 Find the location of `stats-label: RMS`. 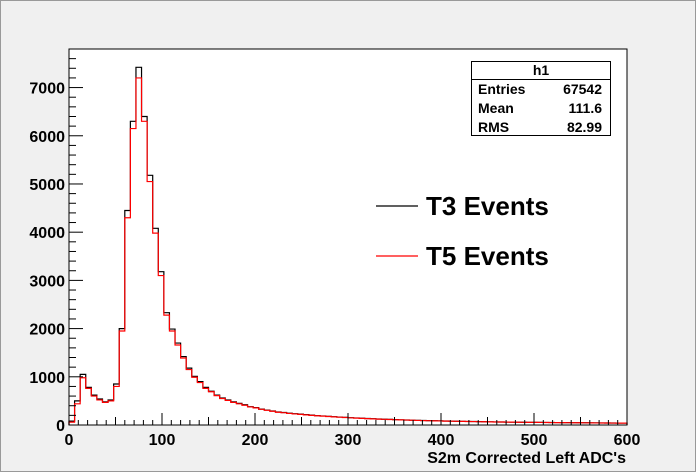

stats-label: RMS is located at coordinates (494, 127).